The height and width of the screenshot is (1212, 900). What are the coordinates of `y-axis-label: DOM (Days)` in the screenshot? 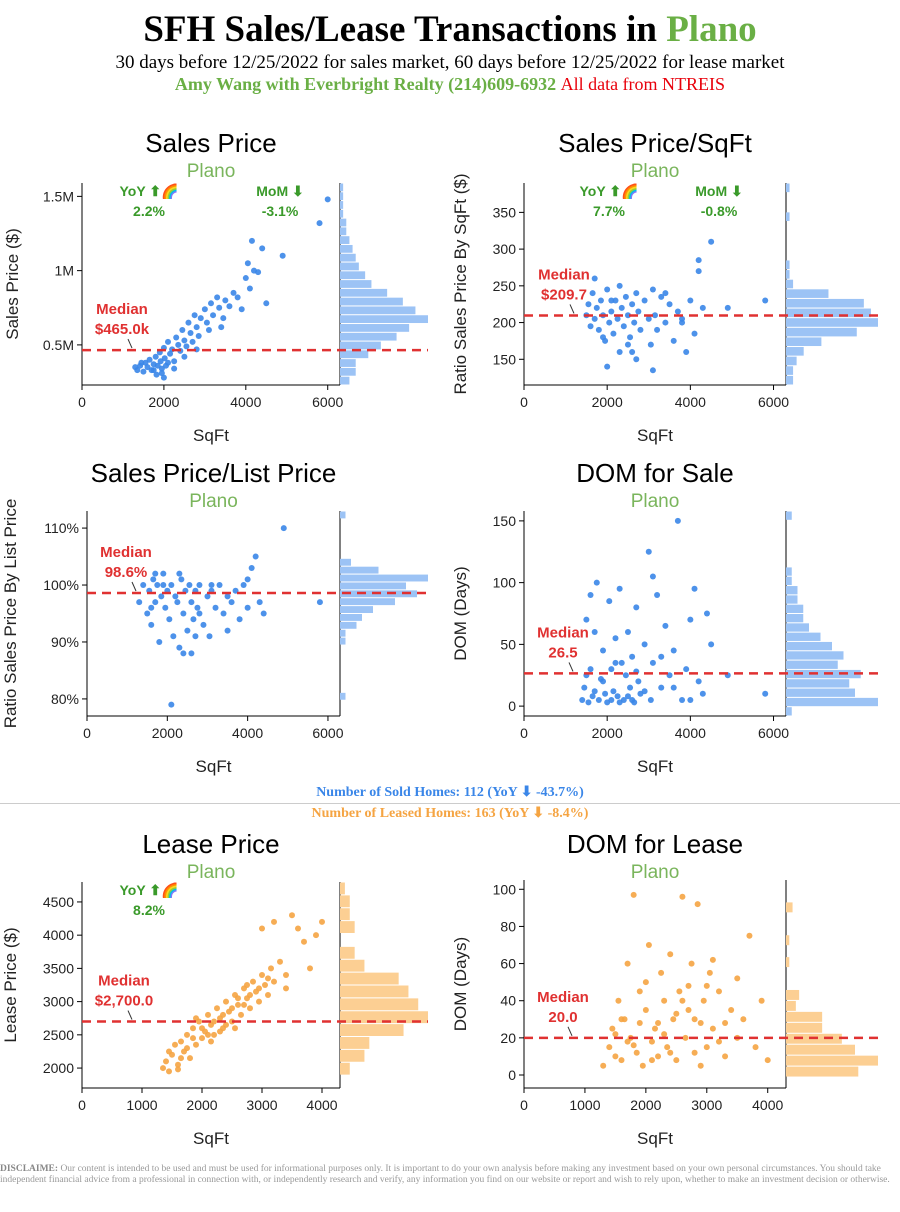 It's located at (460, 984).